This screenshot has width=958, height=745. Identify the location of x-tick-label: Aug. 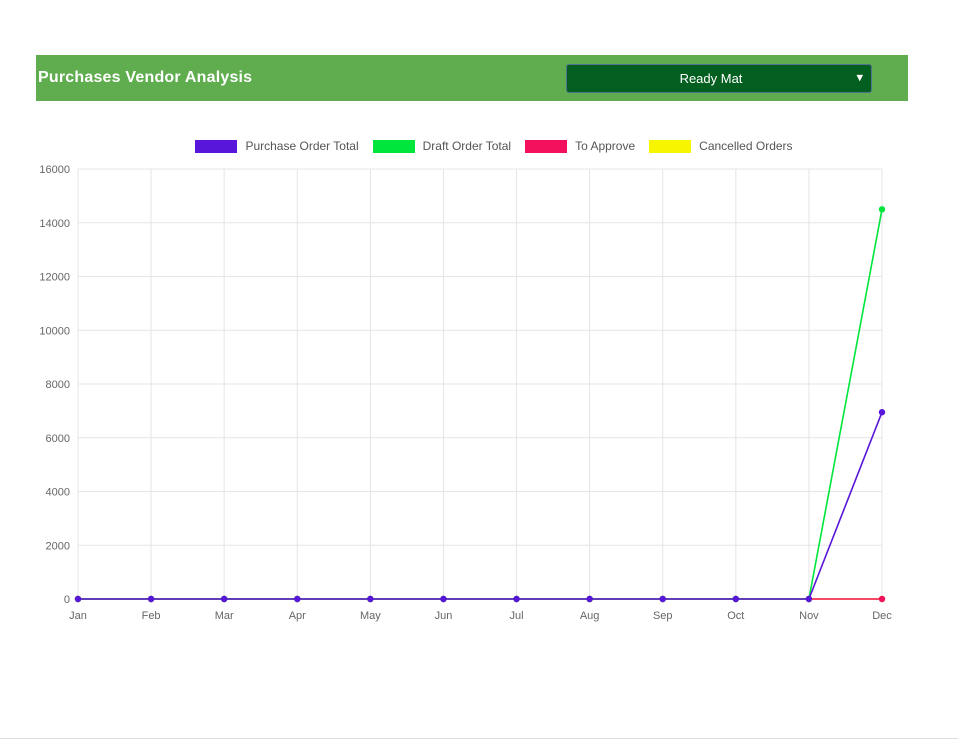
(590, 616).